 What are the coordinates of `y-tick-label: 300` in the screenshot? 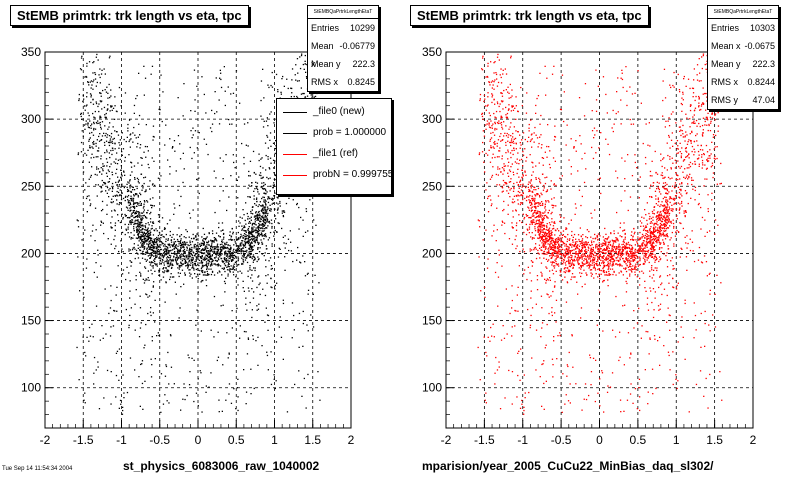 It's located at (31, 119).